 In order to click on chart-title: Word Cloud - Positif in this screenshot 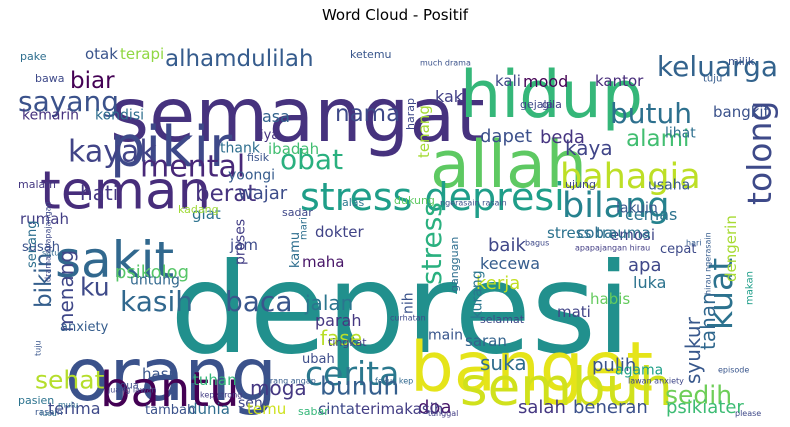, I will do `click(395, 15)`.